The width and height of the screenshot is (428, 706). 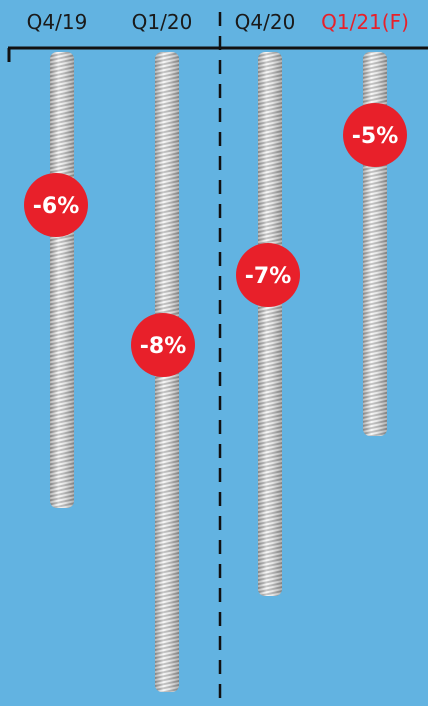 I want to click on data-label: -7%, so click(x=268, y=276).